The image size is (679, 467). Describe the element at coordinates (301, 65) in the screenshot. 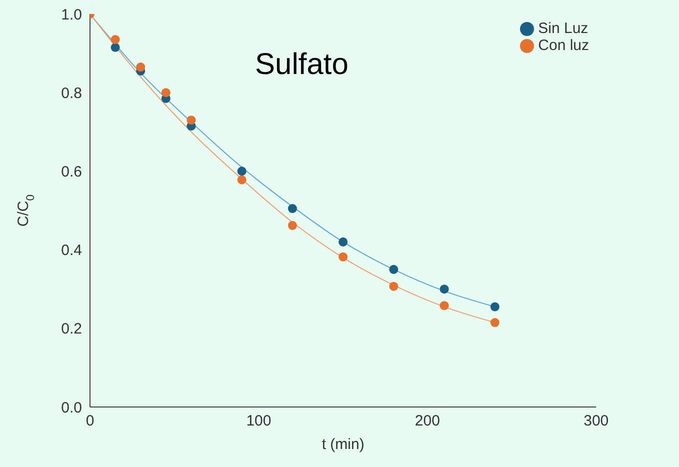

I see `text: Sulfato` at that location.